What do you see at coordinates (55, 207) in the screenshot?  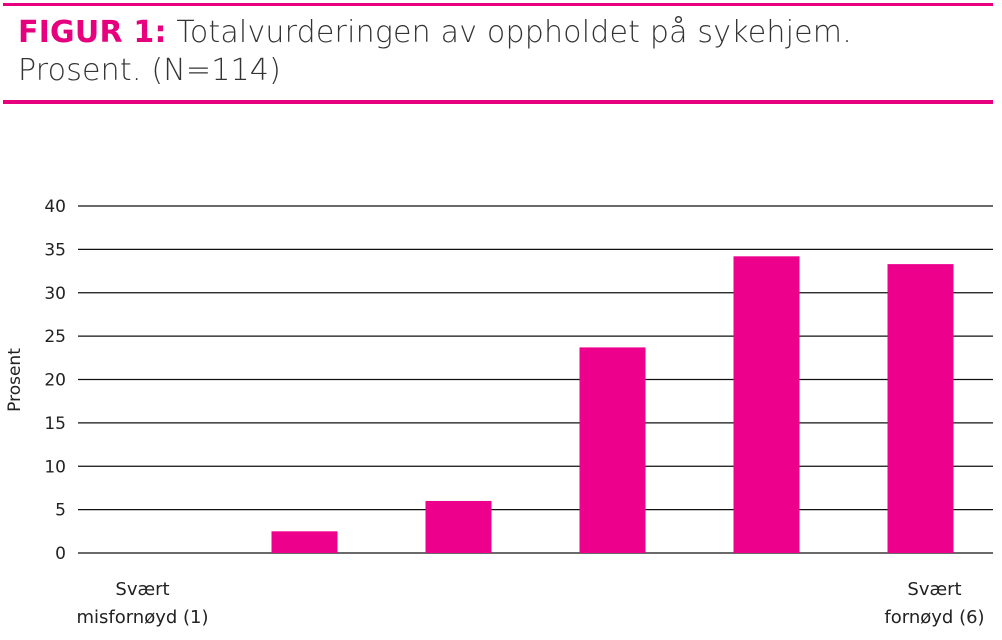 I see `y-tick-label: 40` at bounding box center [55, 207].